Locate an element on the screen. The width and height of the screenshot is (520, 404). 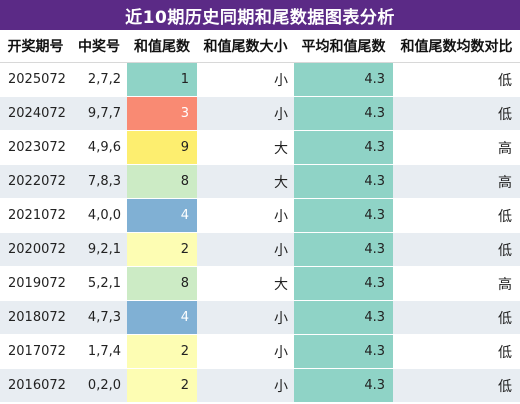
period-cell: 2023072 is located at coordinates (35, 147).